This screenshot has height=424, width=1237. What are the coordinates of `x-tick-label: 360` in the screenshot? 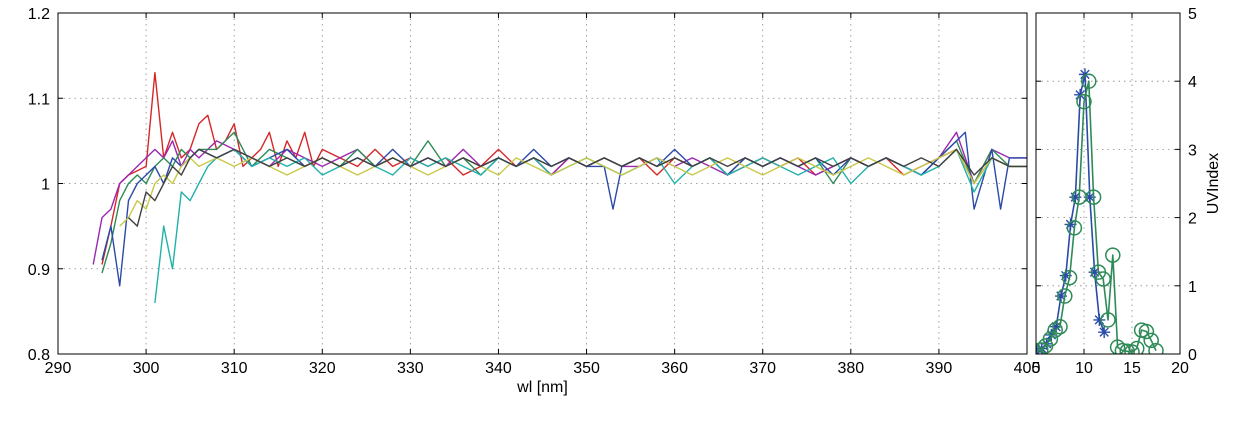 It's located at (674, 368).